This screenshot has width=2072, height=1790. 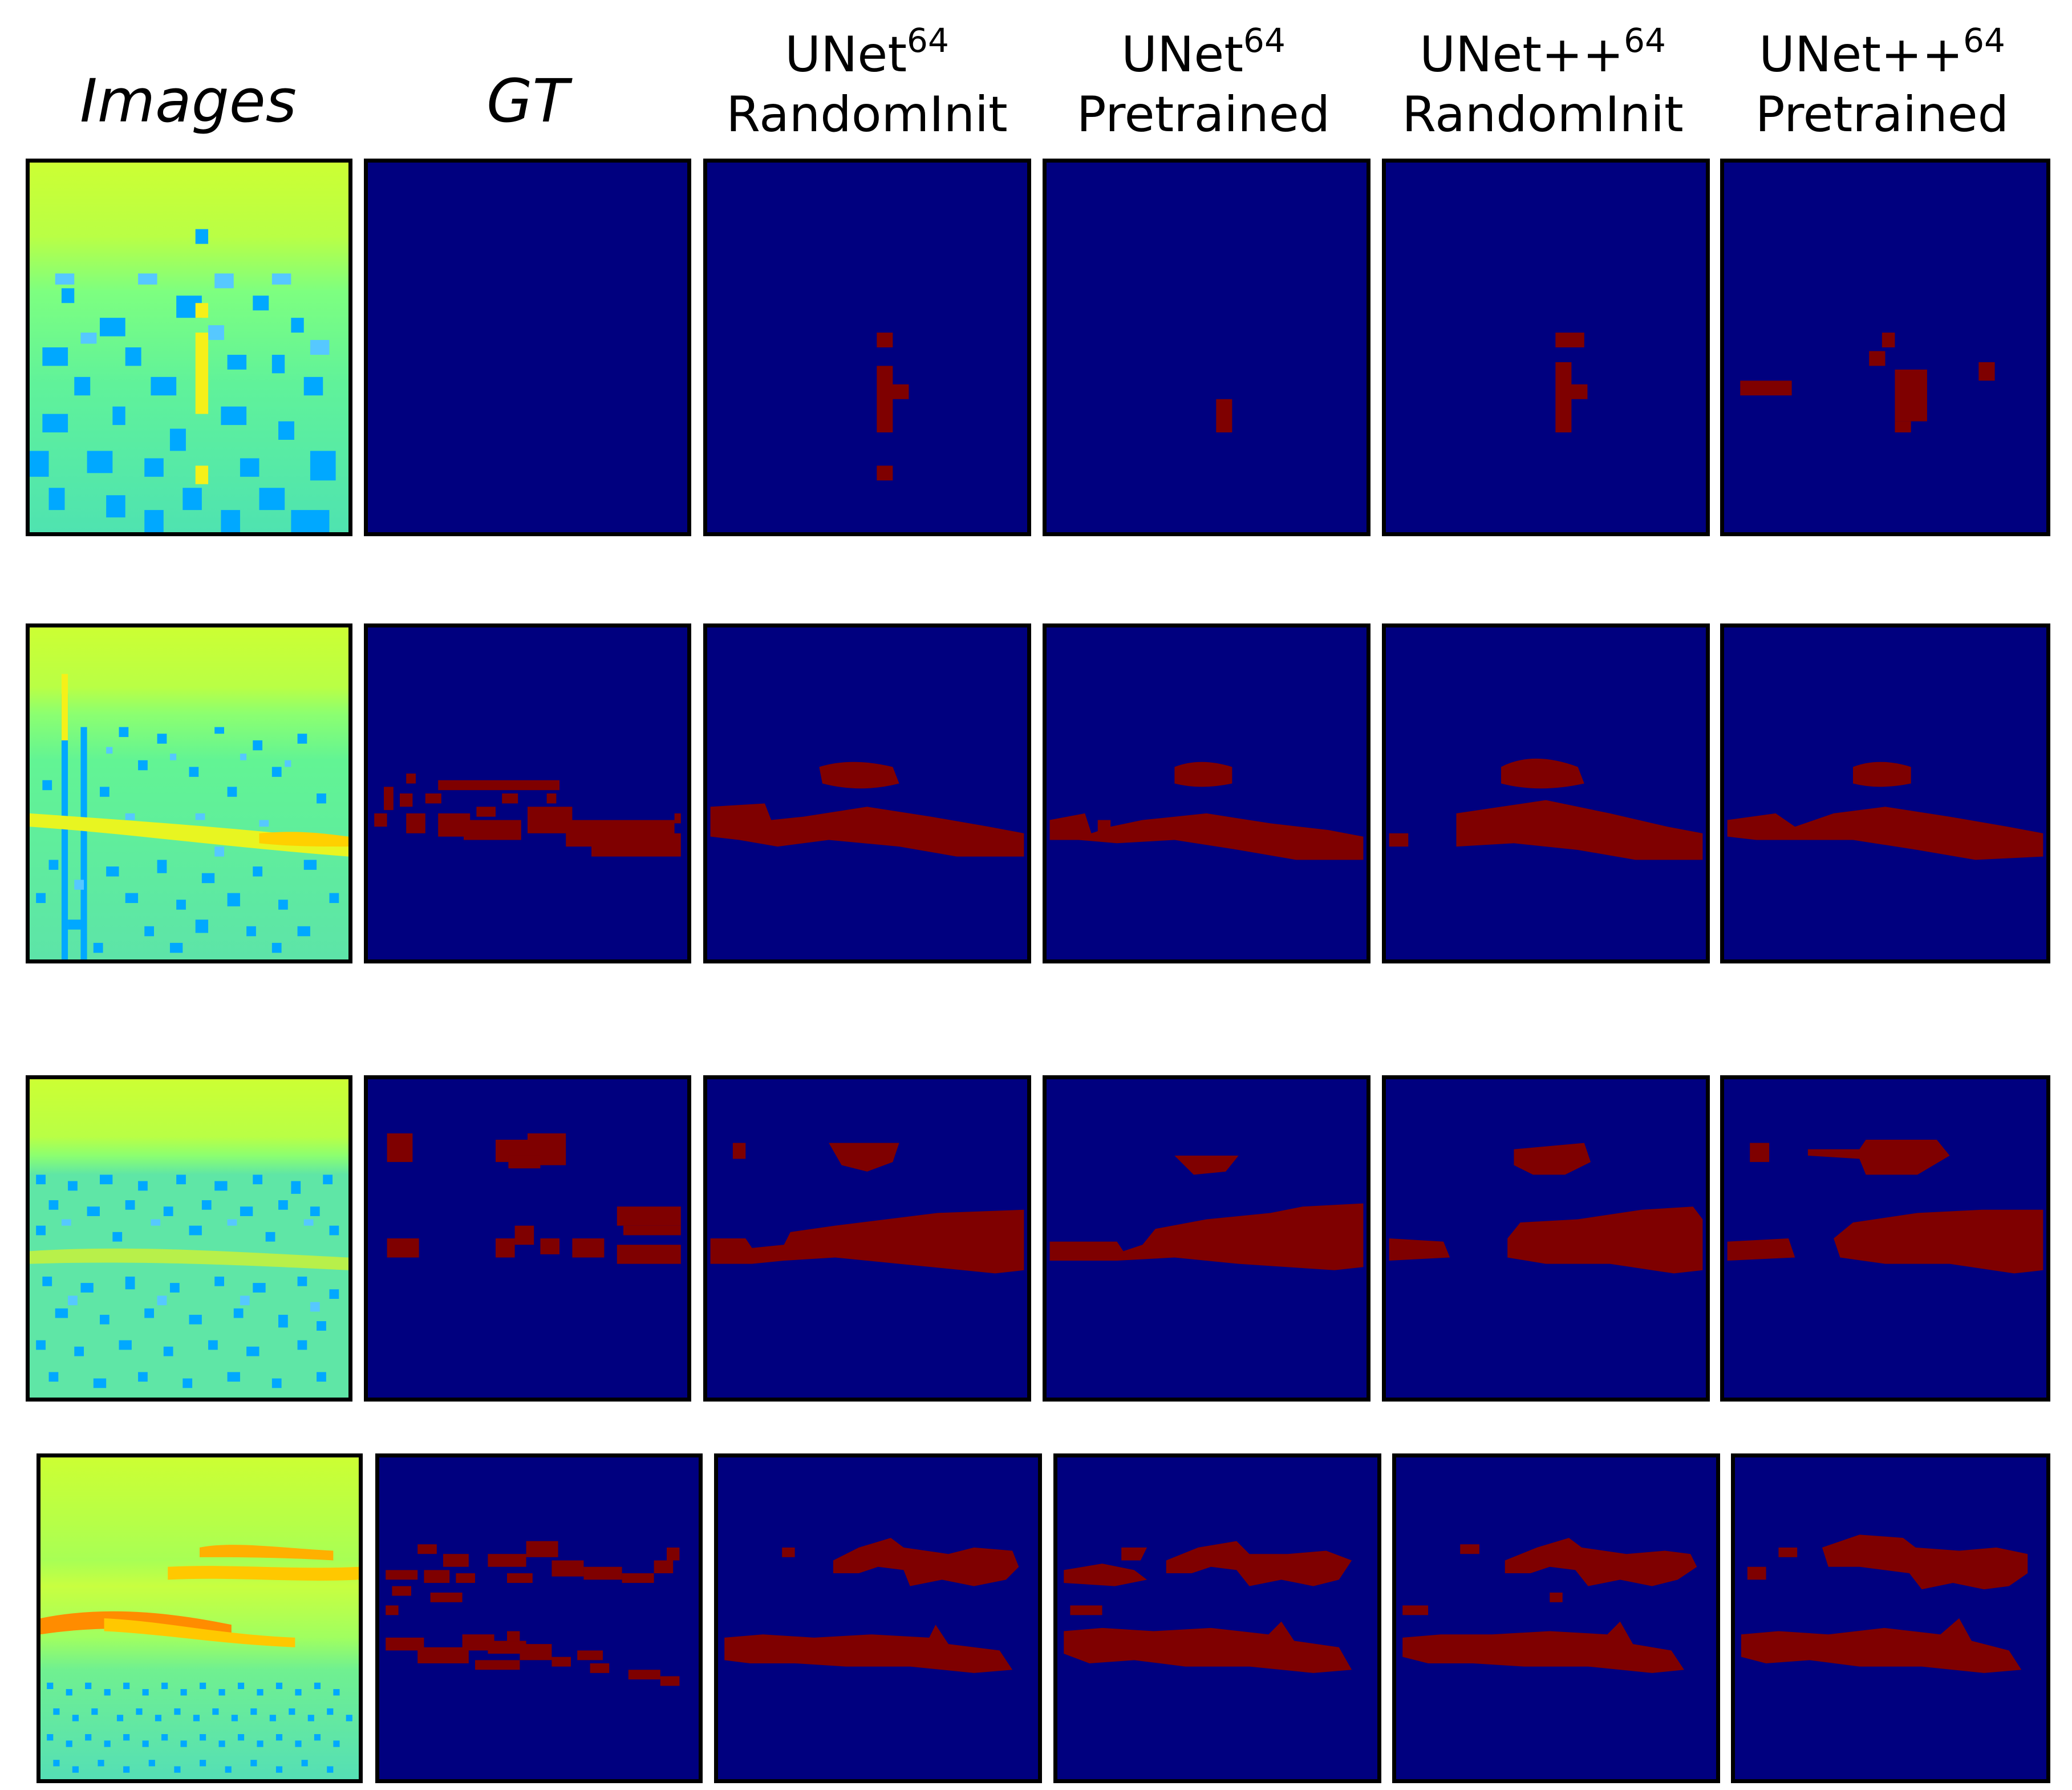 I want to click on column-header-unet-randominit: UNet64 RandomInit, so click(x=867, y=82).